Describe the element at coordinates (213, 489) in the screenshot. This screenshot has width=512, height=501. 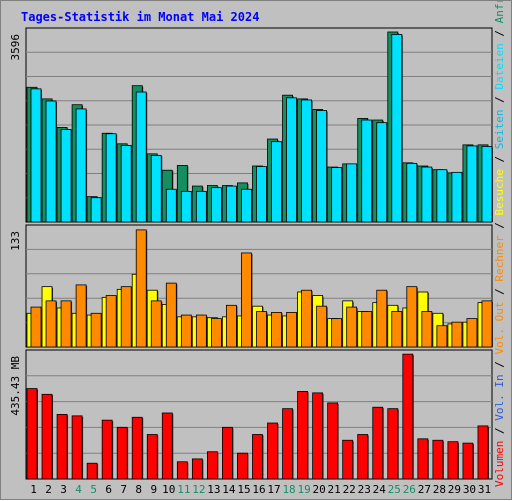
I see `x-tick-label: 13` at that location.